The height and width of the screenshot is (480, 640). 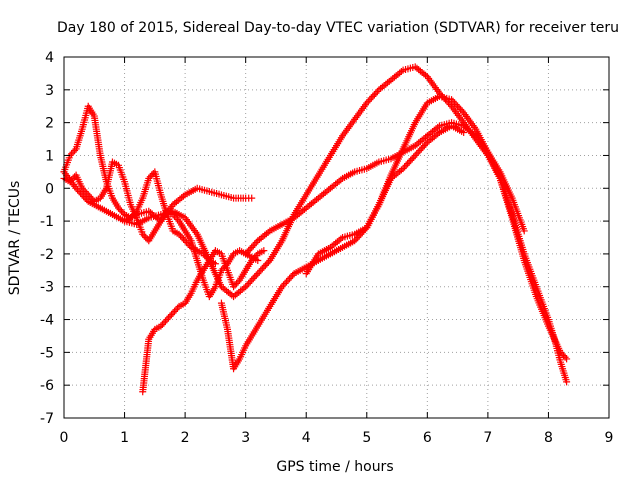 What do you see at coordinates (306, 438) in the screenshot?
I see `x-tick-label: 4` at bounding box center [306, 438].